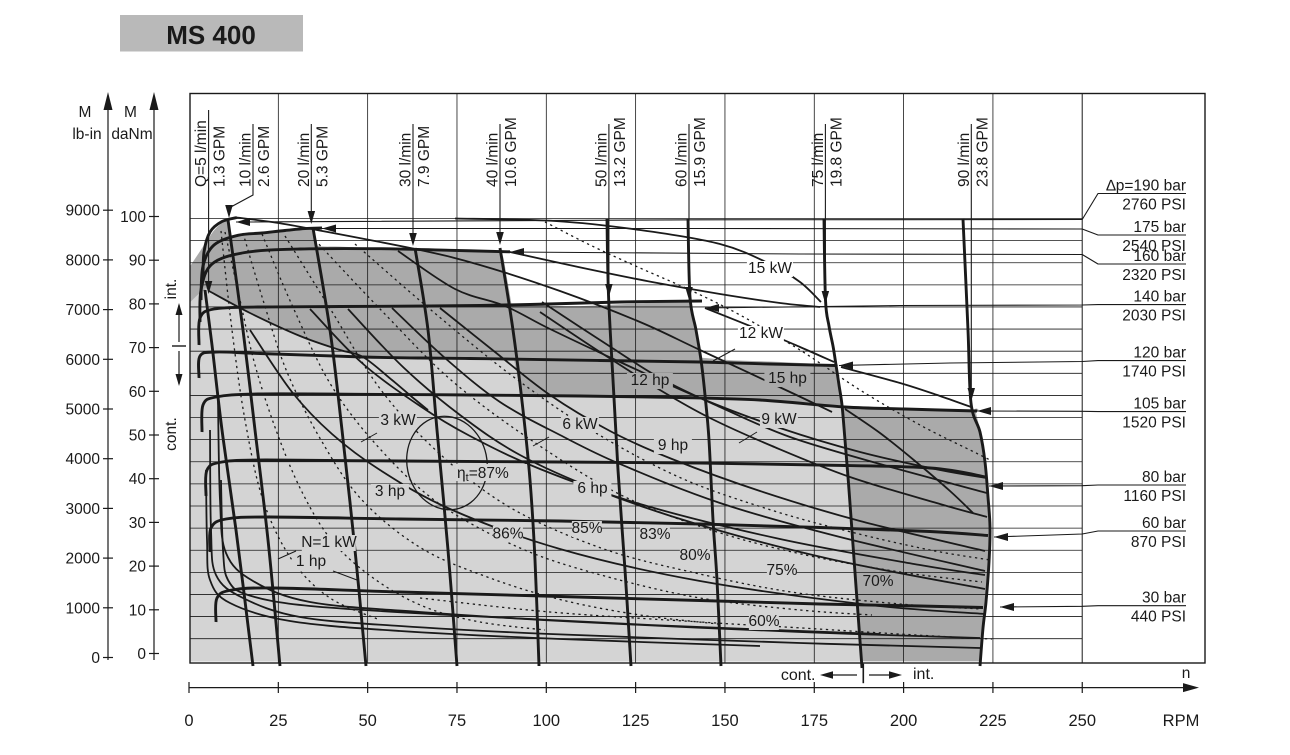  What do you see at coordinates (770, 268) in the screenshot?
I see `svg-text: 15 kW` at bounding box center [770, 268].